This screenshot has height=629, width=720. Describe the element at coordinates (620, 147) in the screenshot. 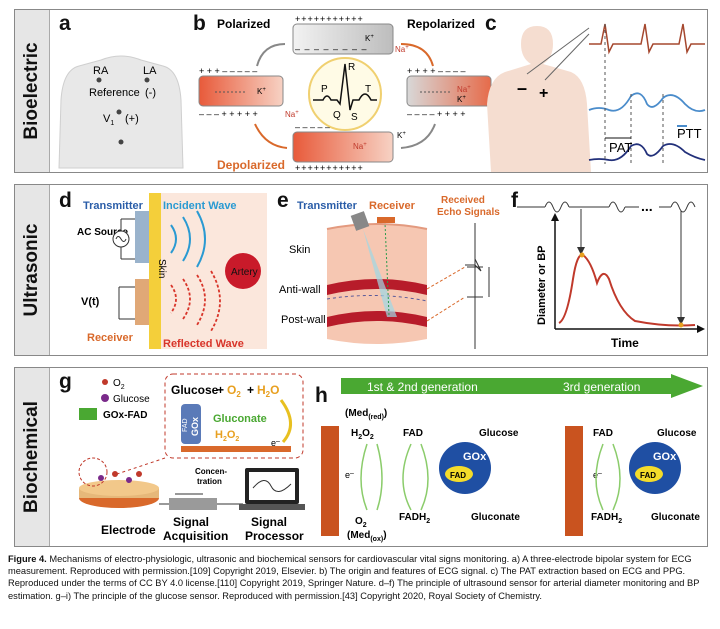

I see `pat-label: PAT` at that location.